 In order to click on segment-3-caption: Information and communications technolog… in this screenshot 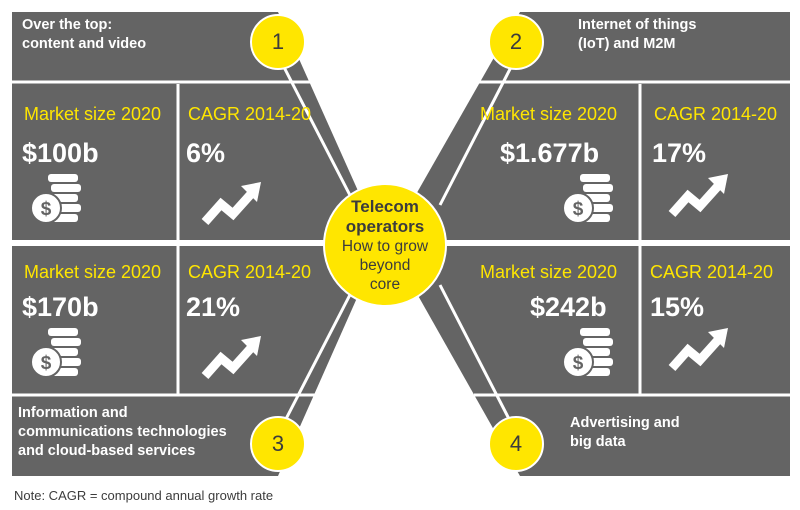, I will do `click(122, 432)`.